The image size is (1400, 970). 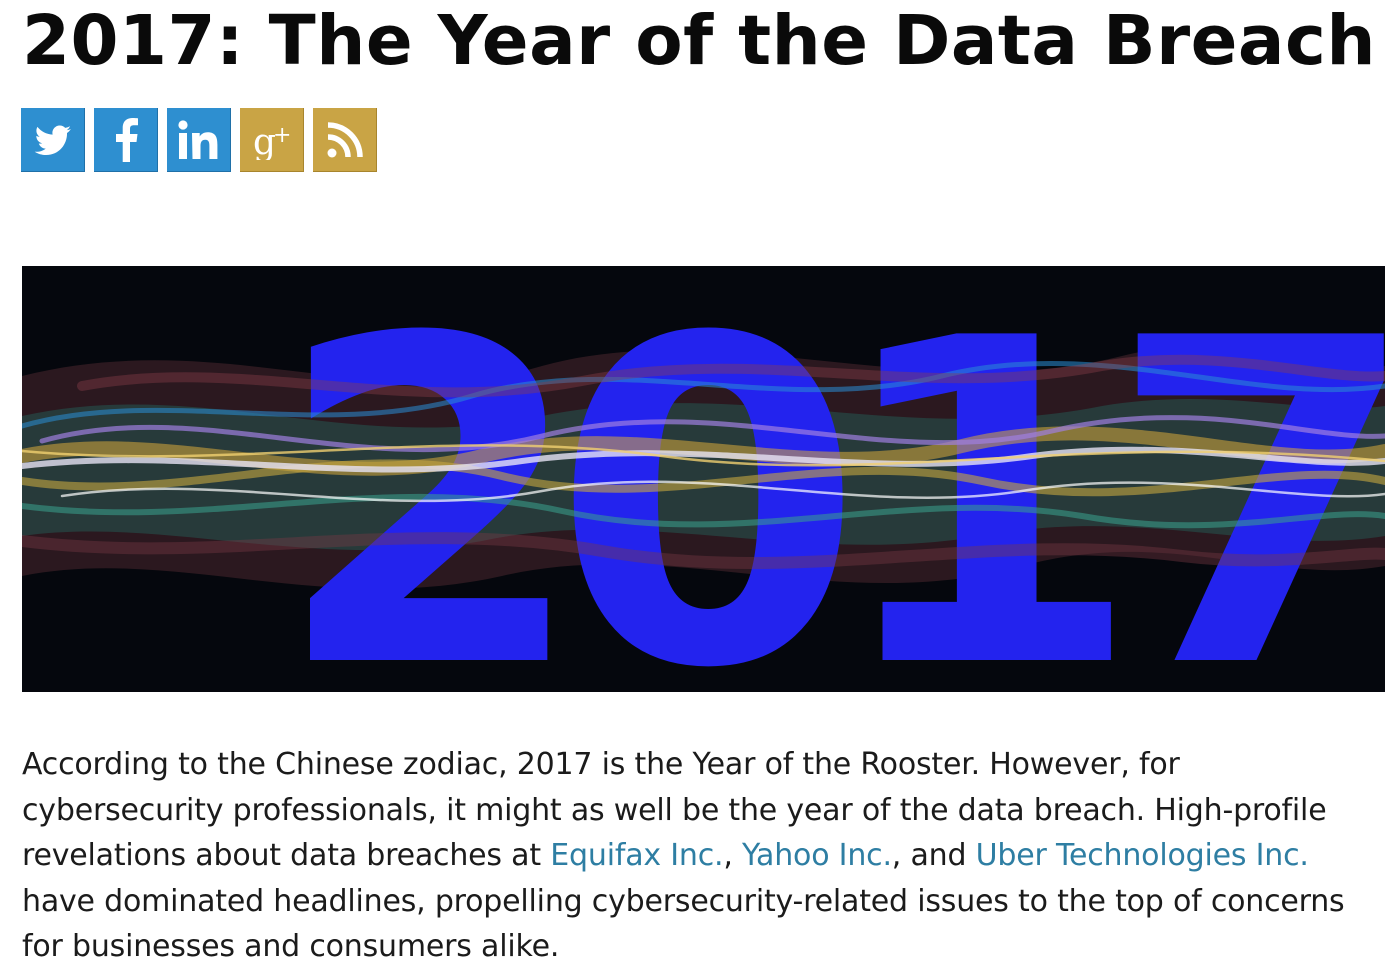 I want to click on twitter-share-button, so click(x=53, y=140).